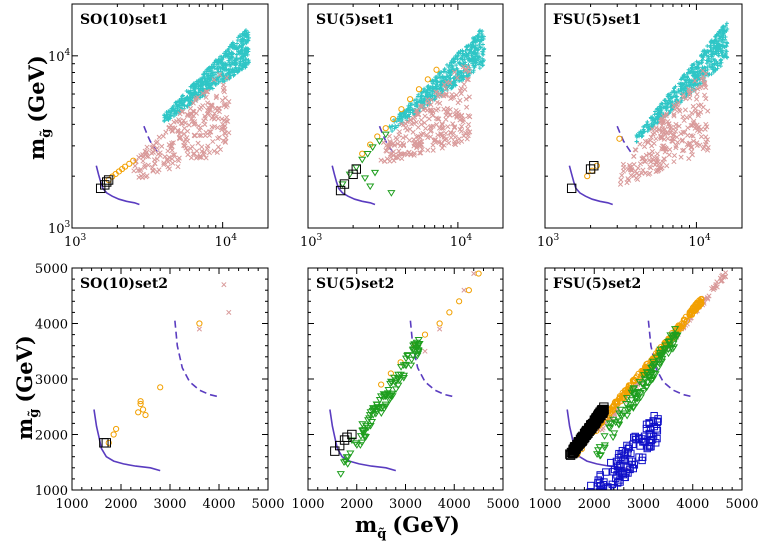 The image size is (760, 542). Describe the element at coordinates (234, 238) in the screenshot. I see `x-tick-label-exp: 4` at that location.